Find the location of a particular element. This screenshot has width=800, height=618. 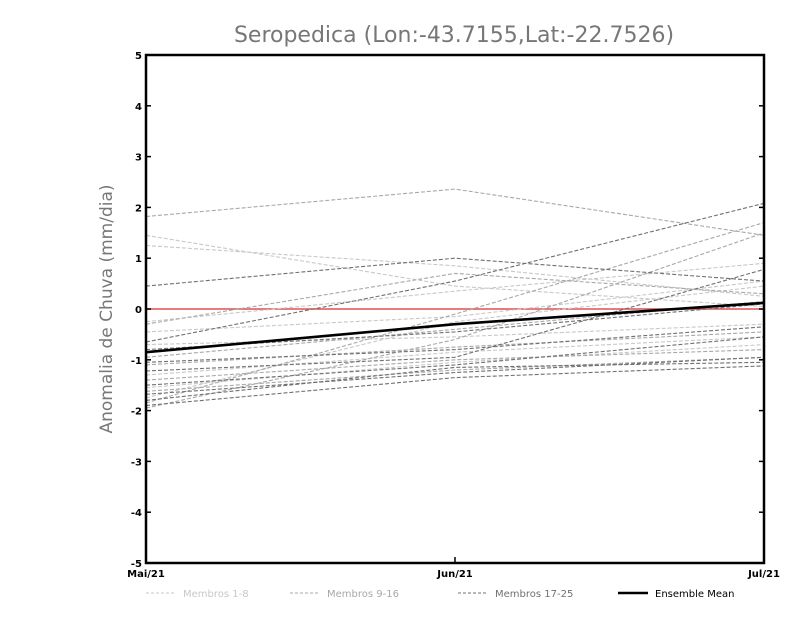

series-line-group2-member6 is located at coordinates (455, 374).